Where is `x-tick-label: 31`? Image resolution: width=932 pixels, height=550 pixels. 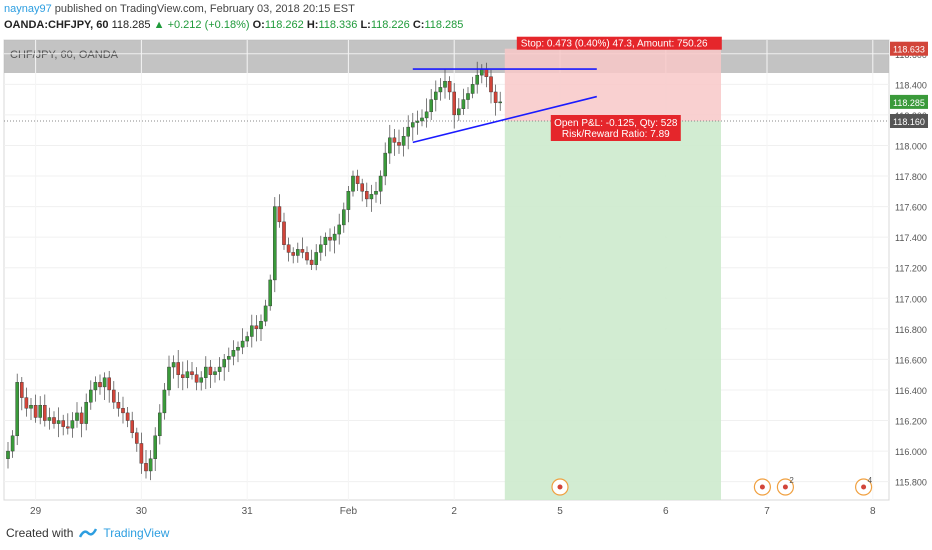
x-tick-label: 31 is located at coordinates (248, 511).